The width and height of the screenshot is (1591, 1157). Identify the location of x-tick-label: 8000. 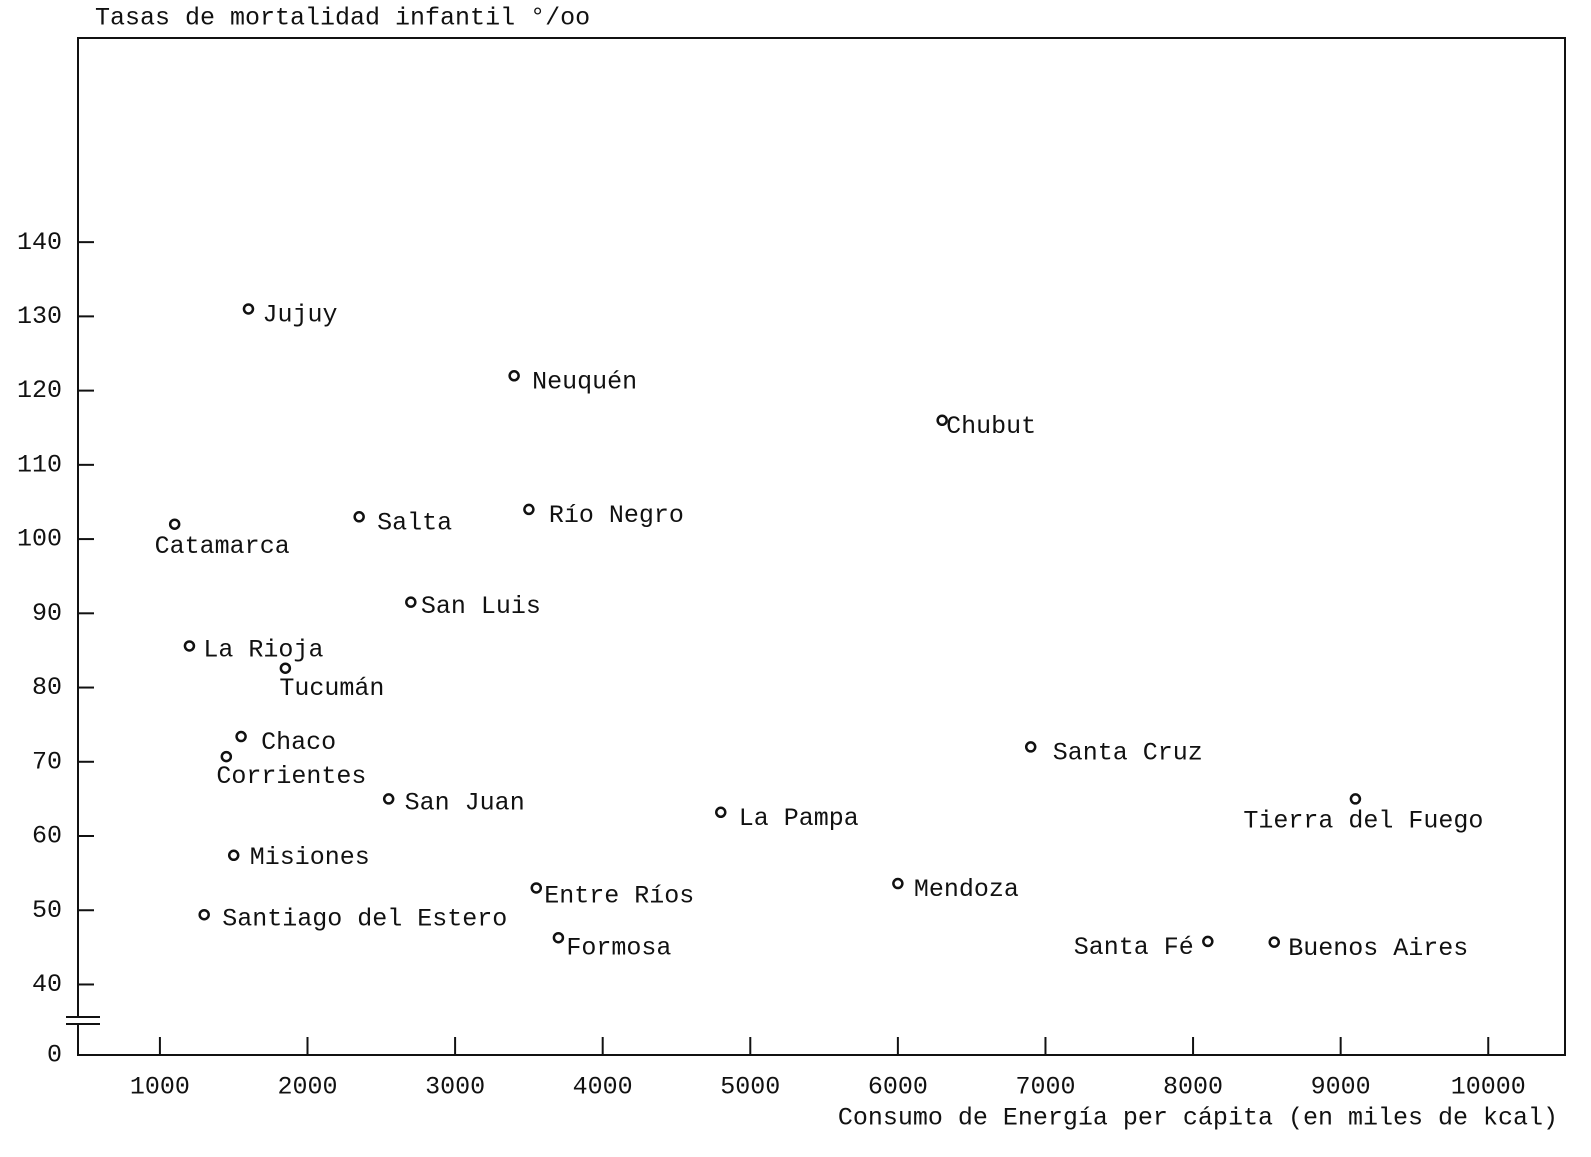
(1193, 1087).